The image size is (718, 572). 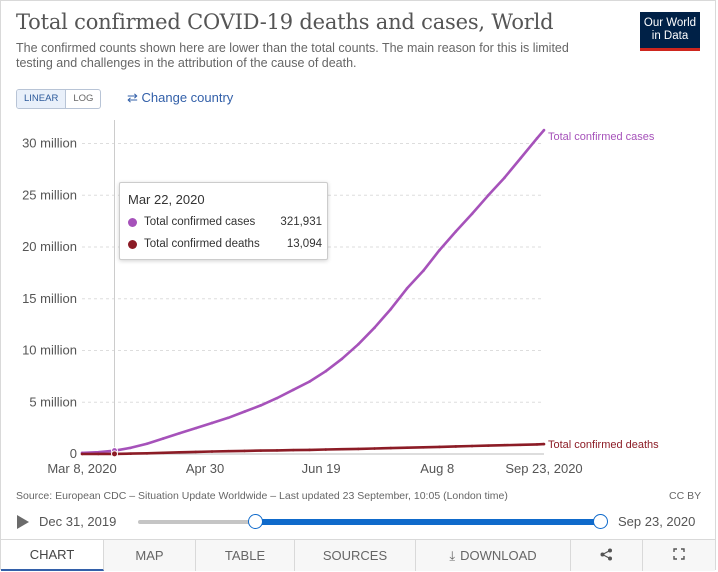 I want to click on tab-sources-label: SOURCES, so click(x=355, y=555).